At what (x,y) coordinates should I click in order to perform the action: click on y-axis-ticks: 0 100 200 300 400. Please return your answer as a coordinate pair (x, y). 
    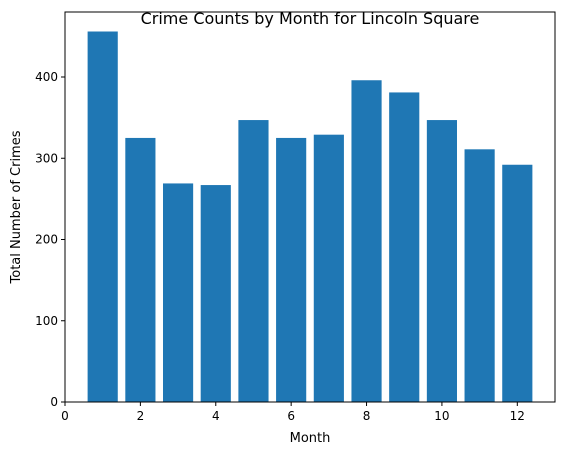
    Looking at the image, I should click on (50, 239).